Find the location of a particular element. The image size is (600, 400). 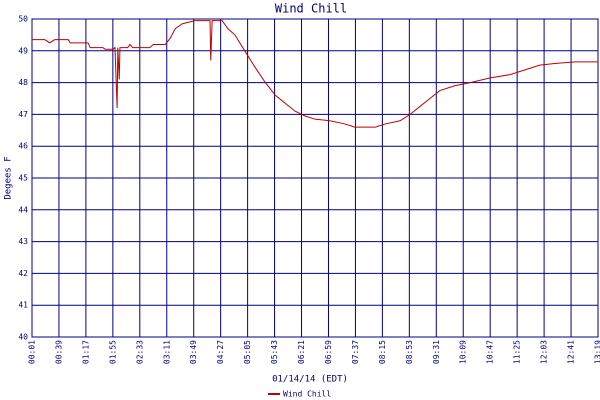

x-tick-label: 05:43 is located at coordinates (274, 352).